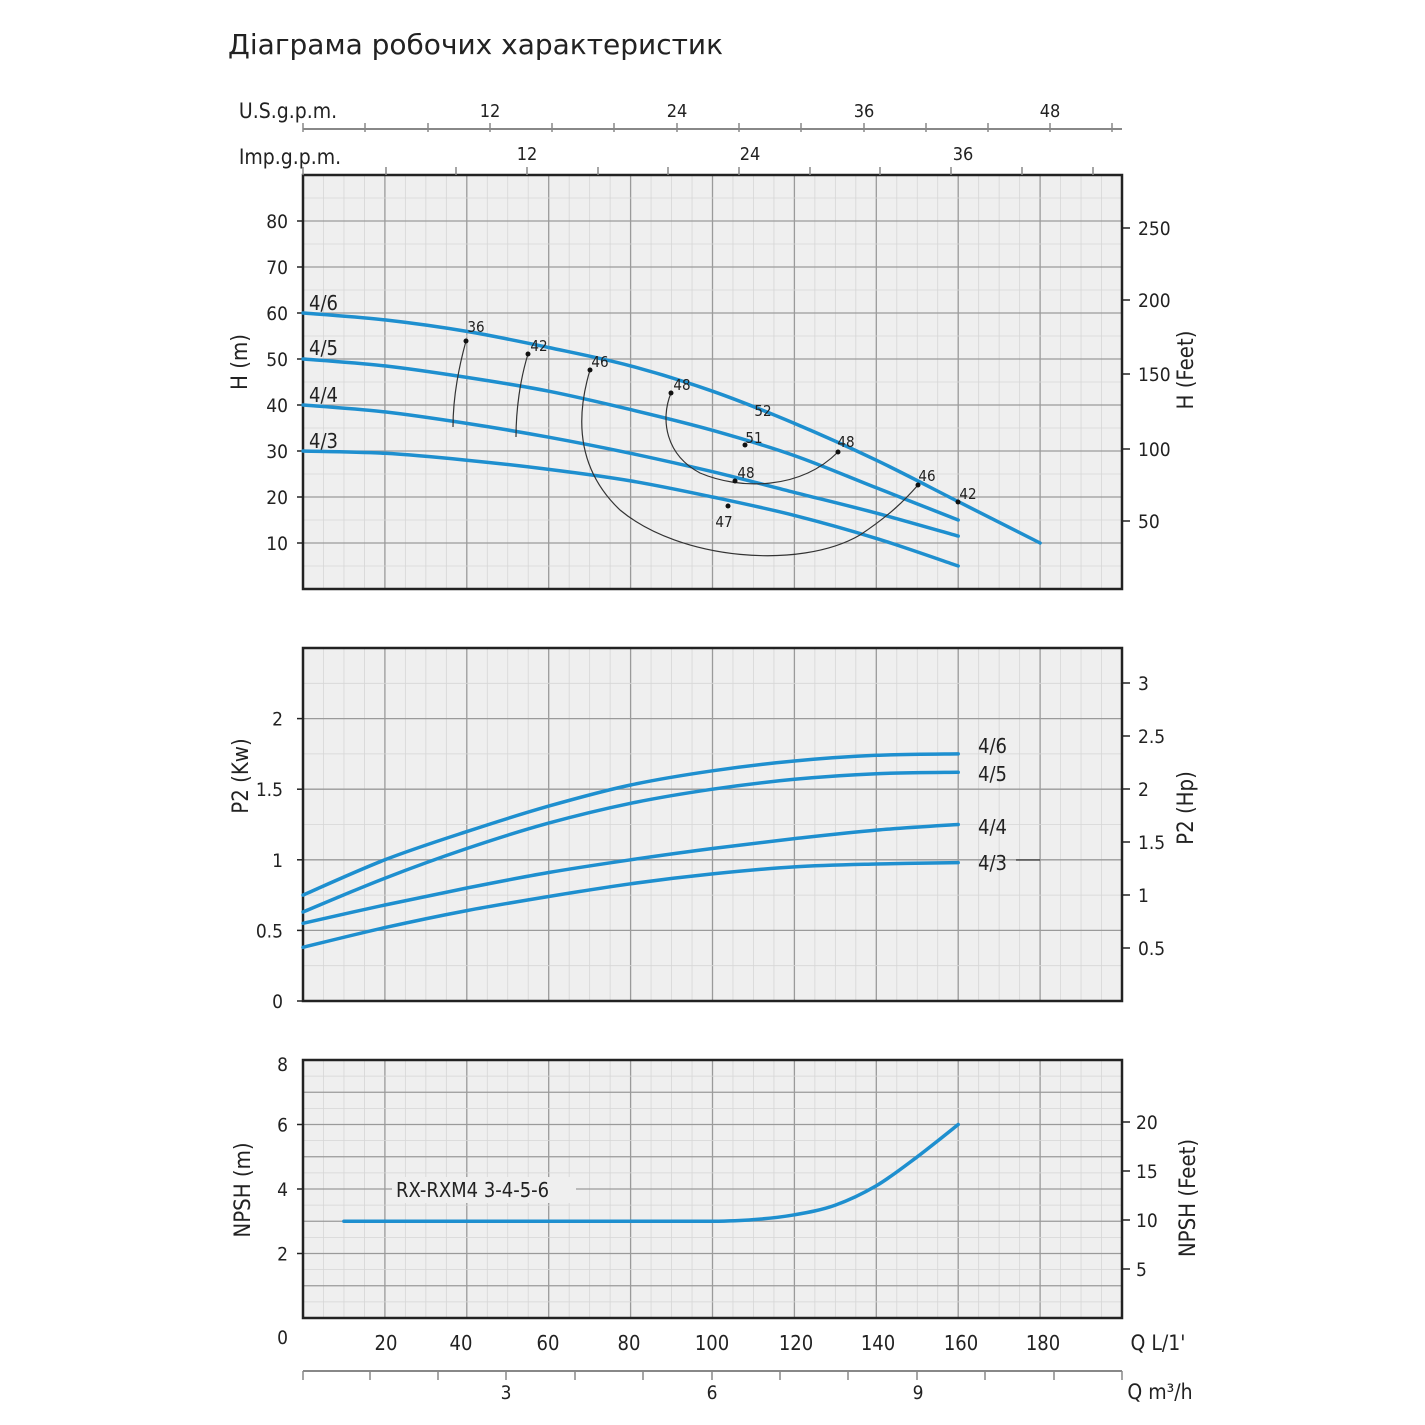 This screenshot has width=1425, height=1425. Describe the element at coordinates (963, 154) in the screenshot. I see `imp-gpm-tick-label: 36` at that location.